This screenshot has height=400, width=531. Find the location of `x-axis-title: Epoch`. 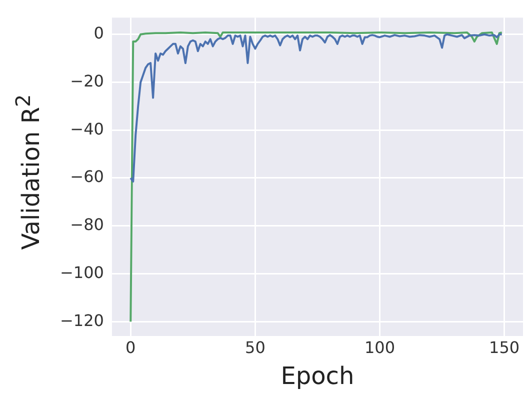

x-axis-title: Epoch is located at coordinates (317, 376).